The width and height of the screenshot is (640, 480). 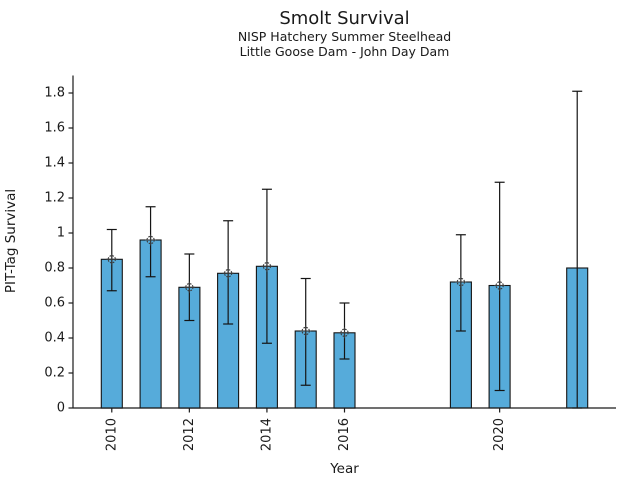 What do you see at coordinates (499, 434) in the screenshot?
I see `x-tick-label: 2020` at bounding box center [499, 434].